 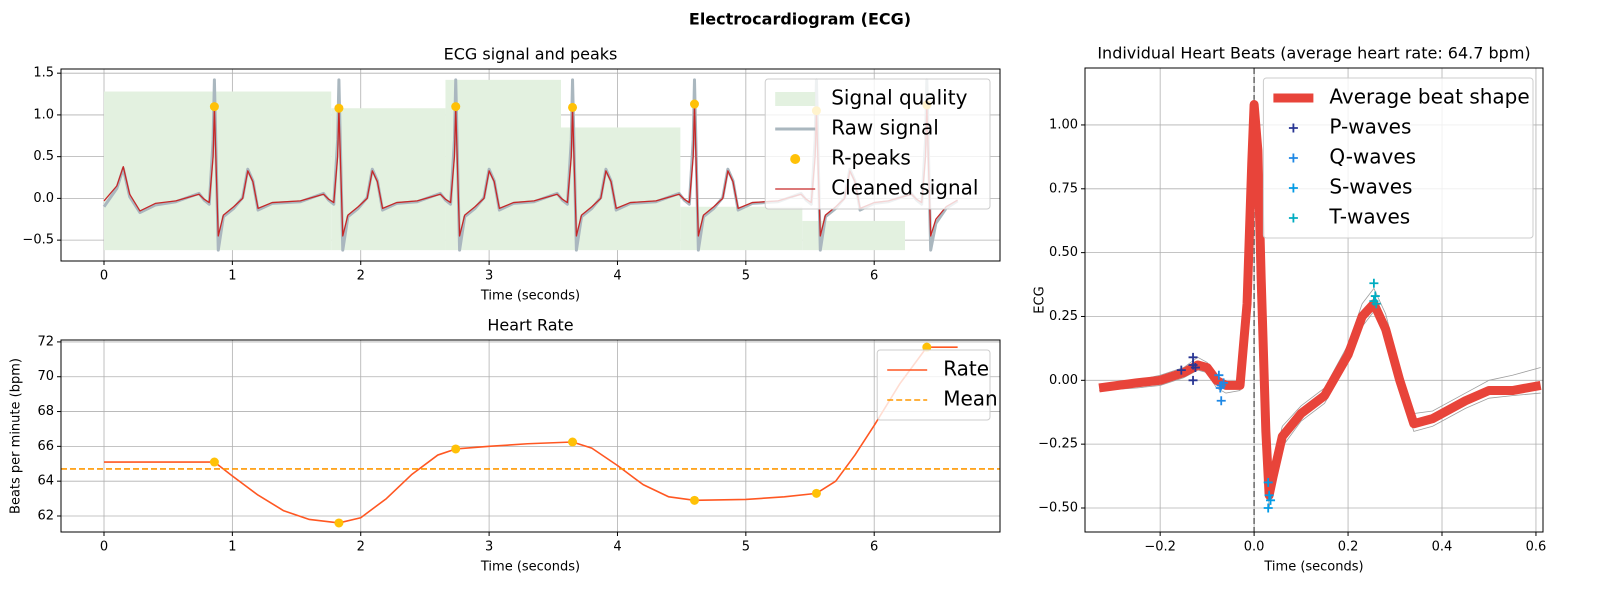 I want to click on legend-label: R-peaks, so click(x=871, y=158).